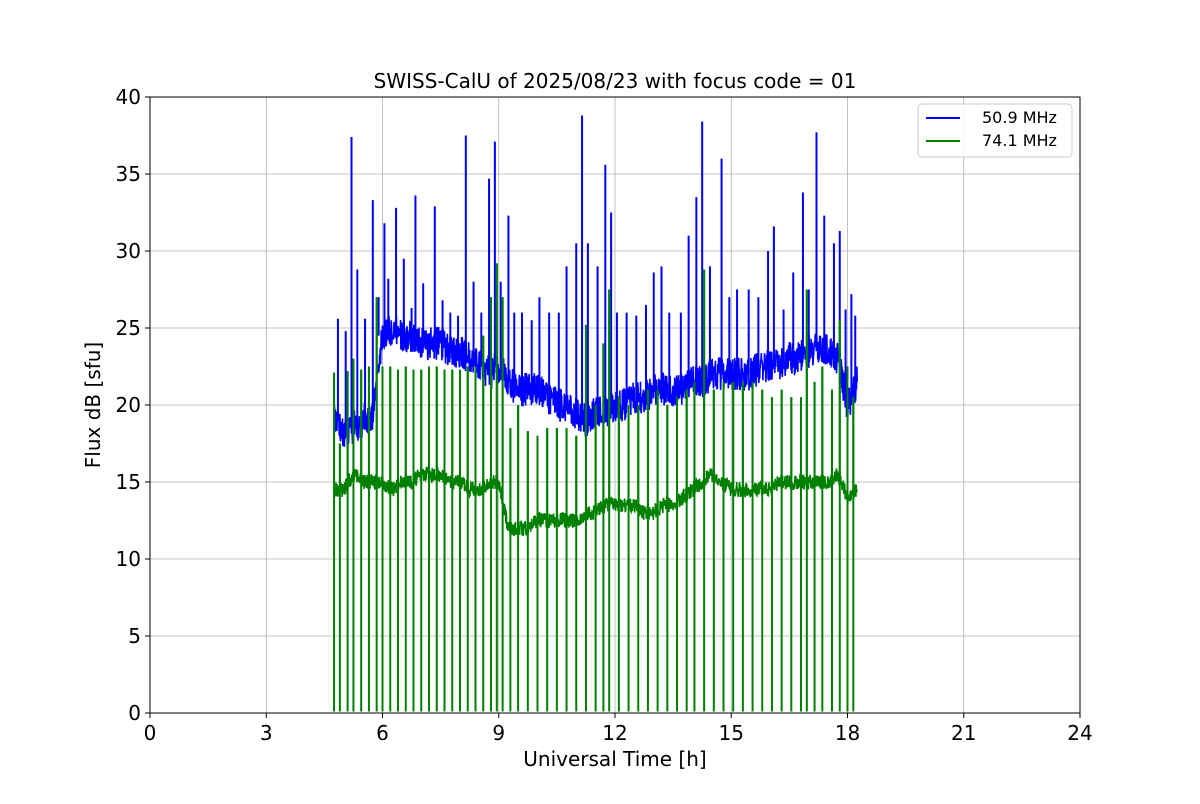 The image size is (1200, 804). I want to click on x-axis-label: Universal Time [h], so click(614, 759).